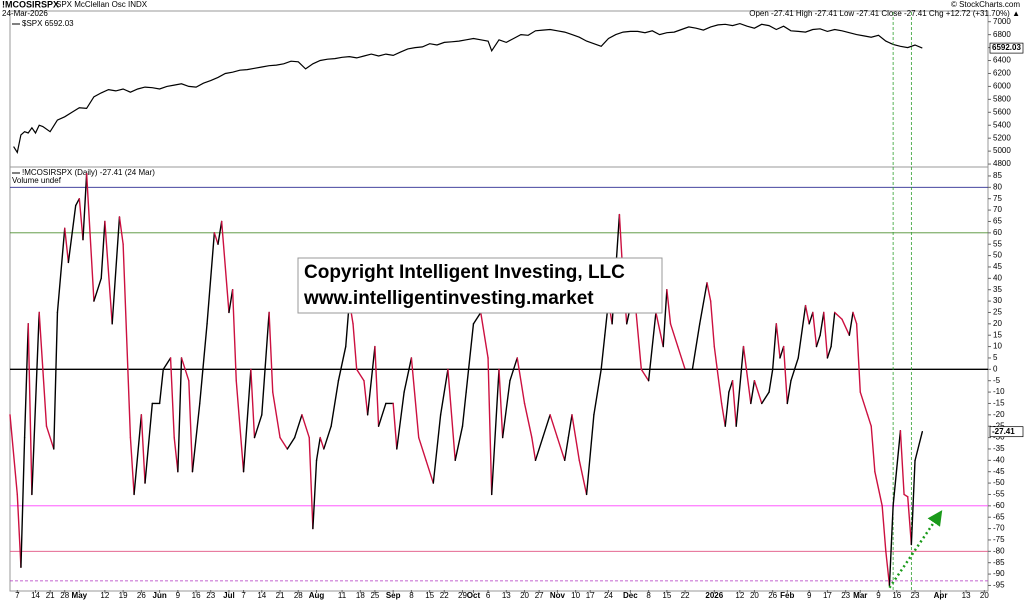 This screenshot has width=1024, height=601. What do you see at coordinates (243, 595) in the screenshot?
I see `x-tick-label: 7` at bounding box center [243, 595].